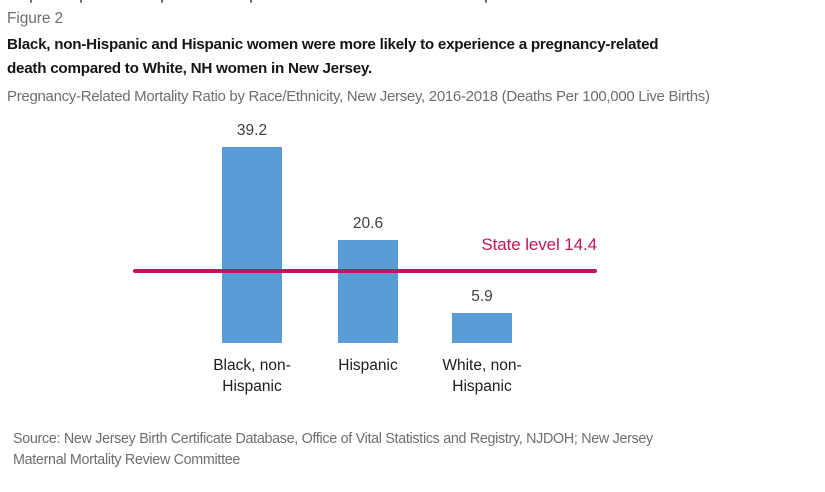  Describe the element at coordinates (252, 365) in the screenshot. I see `category-label-line: Black, non-` at that location.